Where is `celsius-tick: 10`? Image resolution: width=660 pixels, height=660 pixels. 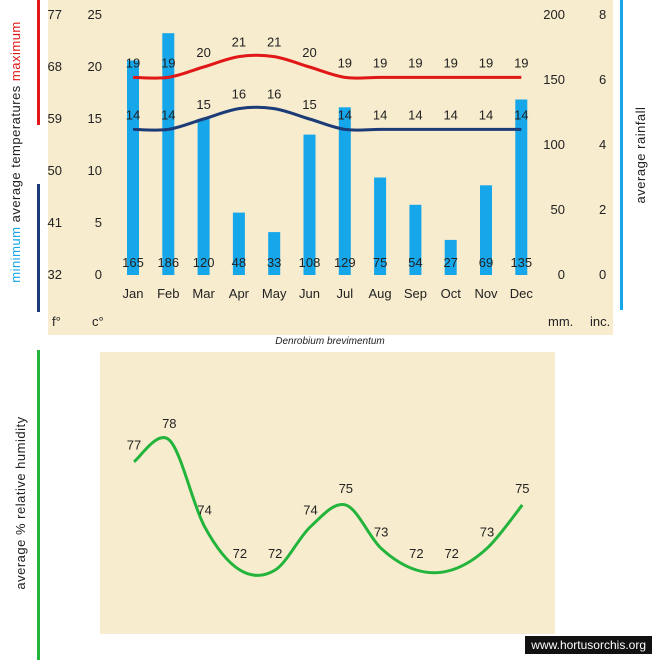
celsius-tick: 10 is located at coordinates (95, 170).